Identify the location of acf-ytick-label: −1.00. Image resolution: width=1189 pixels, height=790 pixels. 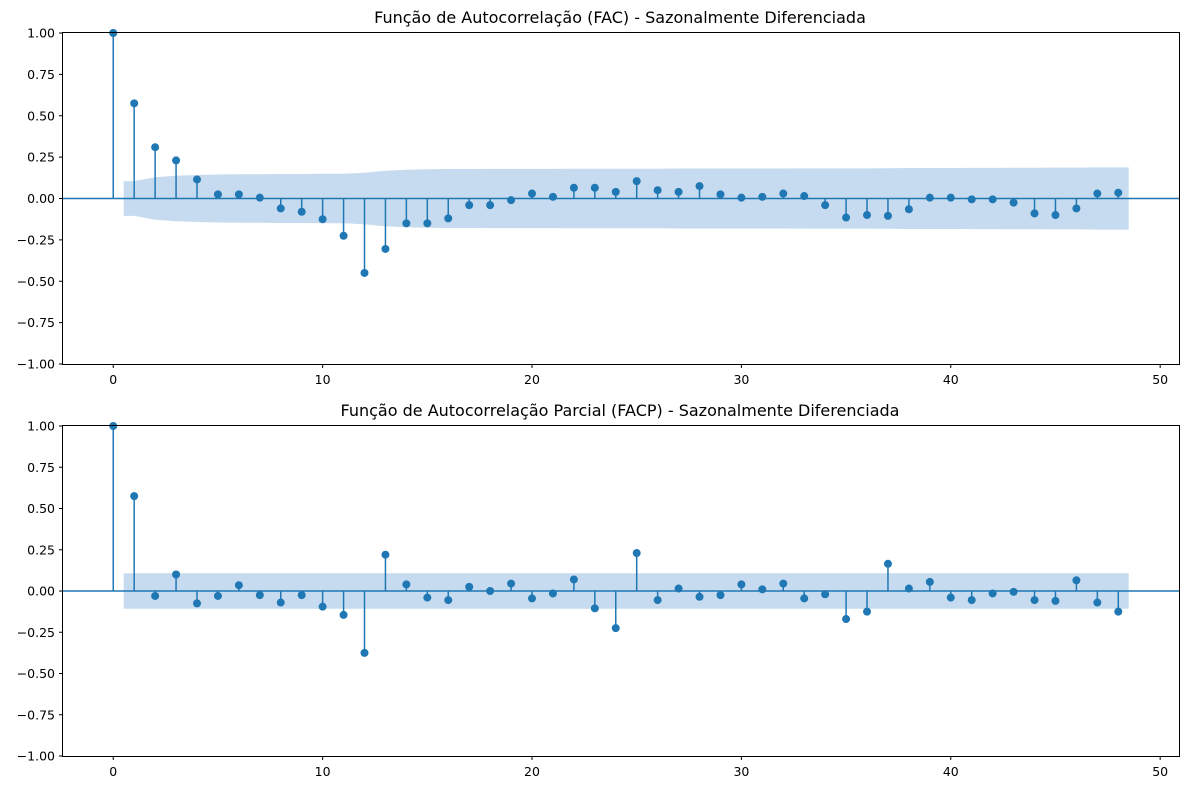
(36, 364).